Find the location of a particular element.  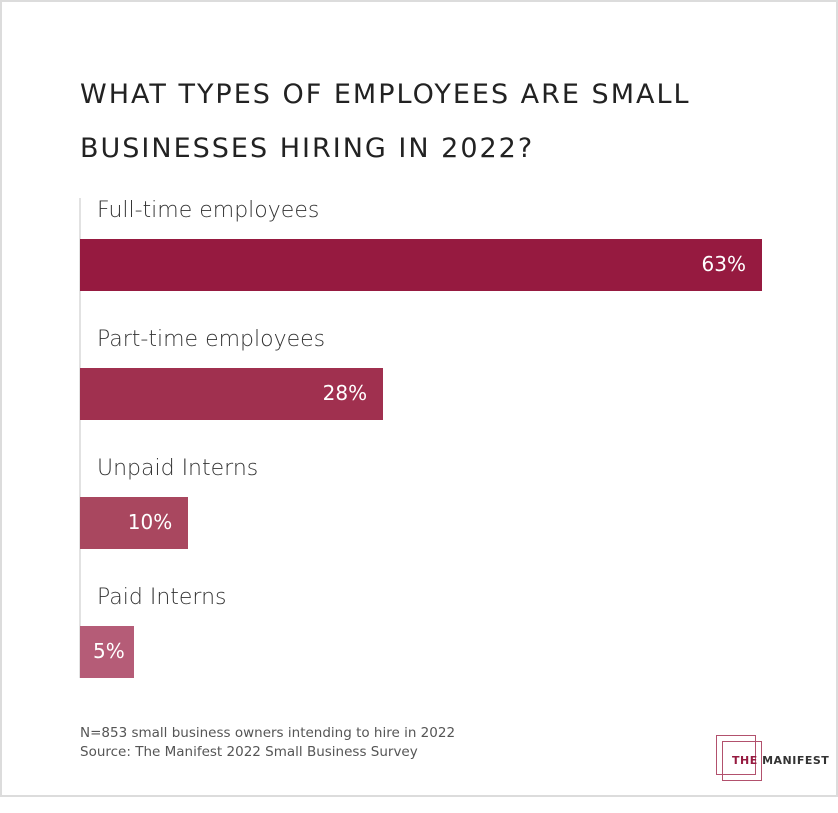

category-label: Paid Interns is located at coordinates (162, 597).